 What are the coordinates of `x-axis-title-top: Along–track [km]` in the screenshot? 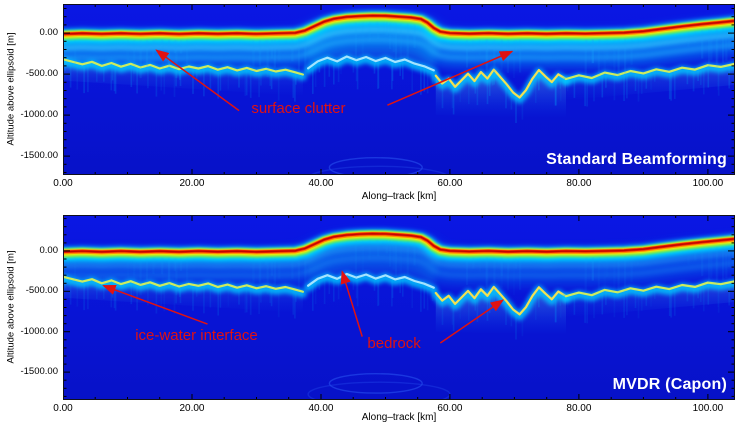 It's located at (399, 196).